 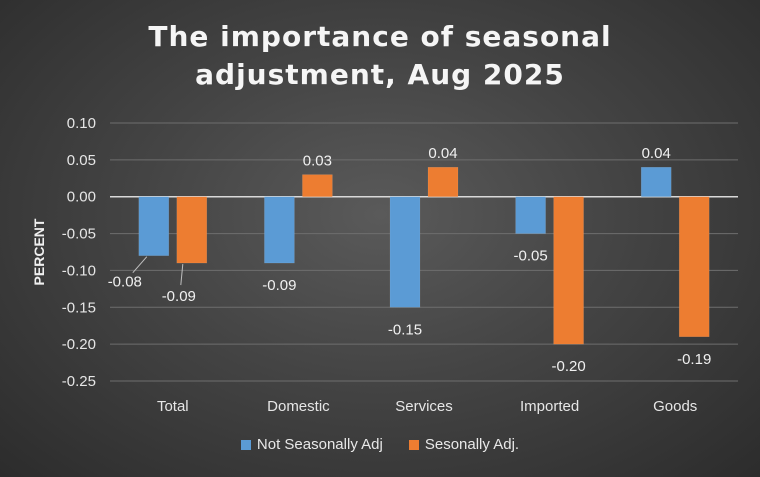 I want to click on chart-title-line-2: adjustment, Aug 2025, so click(x=380, y=74).